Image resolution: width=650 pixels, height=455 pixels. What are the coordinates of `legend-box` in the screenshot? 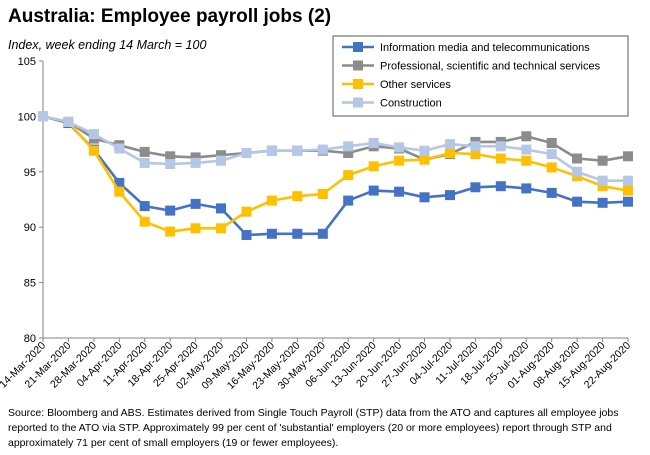 It's located at (480, 76).